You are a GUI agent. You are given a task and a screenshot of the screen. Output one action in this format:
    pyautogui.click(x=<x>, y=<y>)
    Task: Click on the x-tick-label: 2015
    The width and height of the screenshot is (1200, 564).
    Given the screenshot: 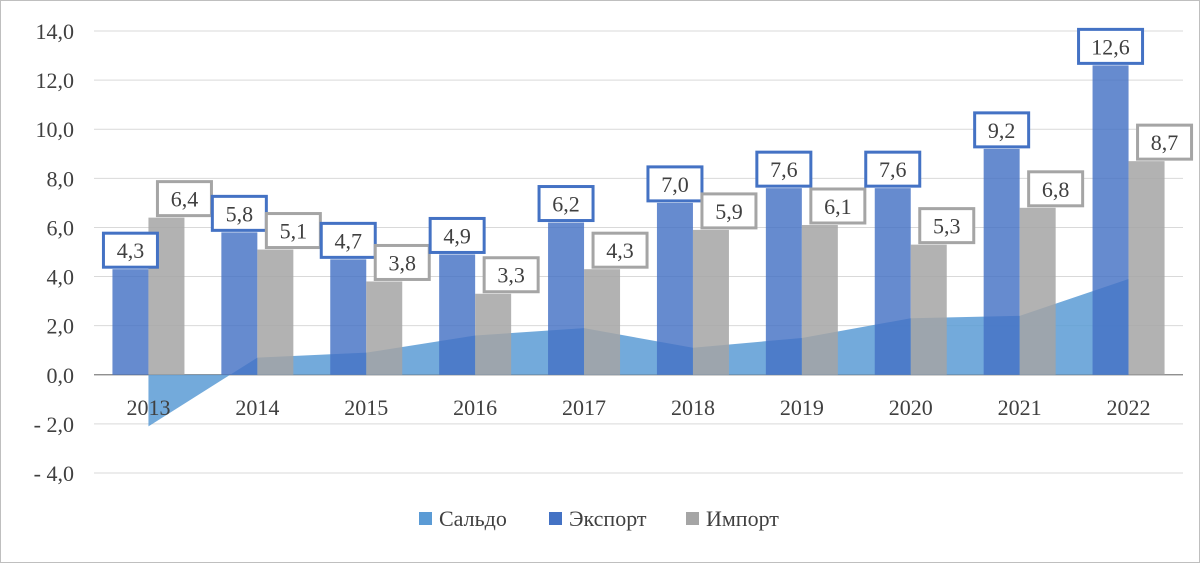 What is the action you would take?
    pyautogui.click(x=366, y=407)
    